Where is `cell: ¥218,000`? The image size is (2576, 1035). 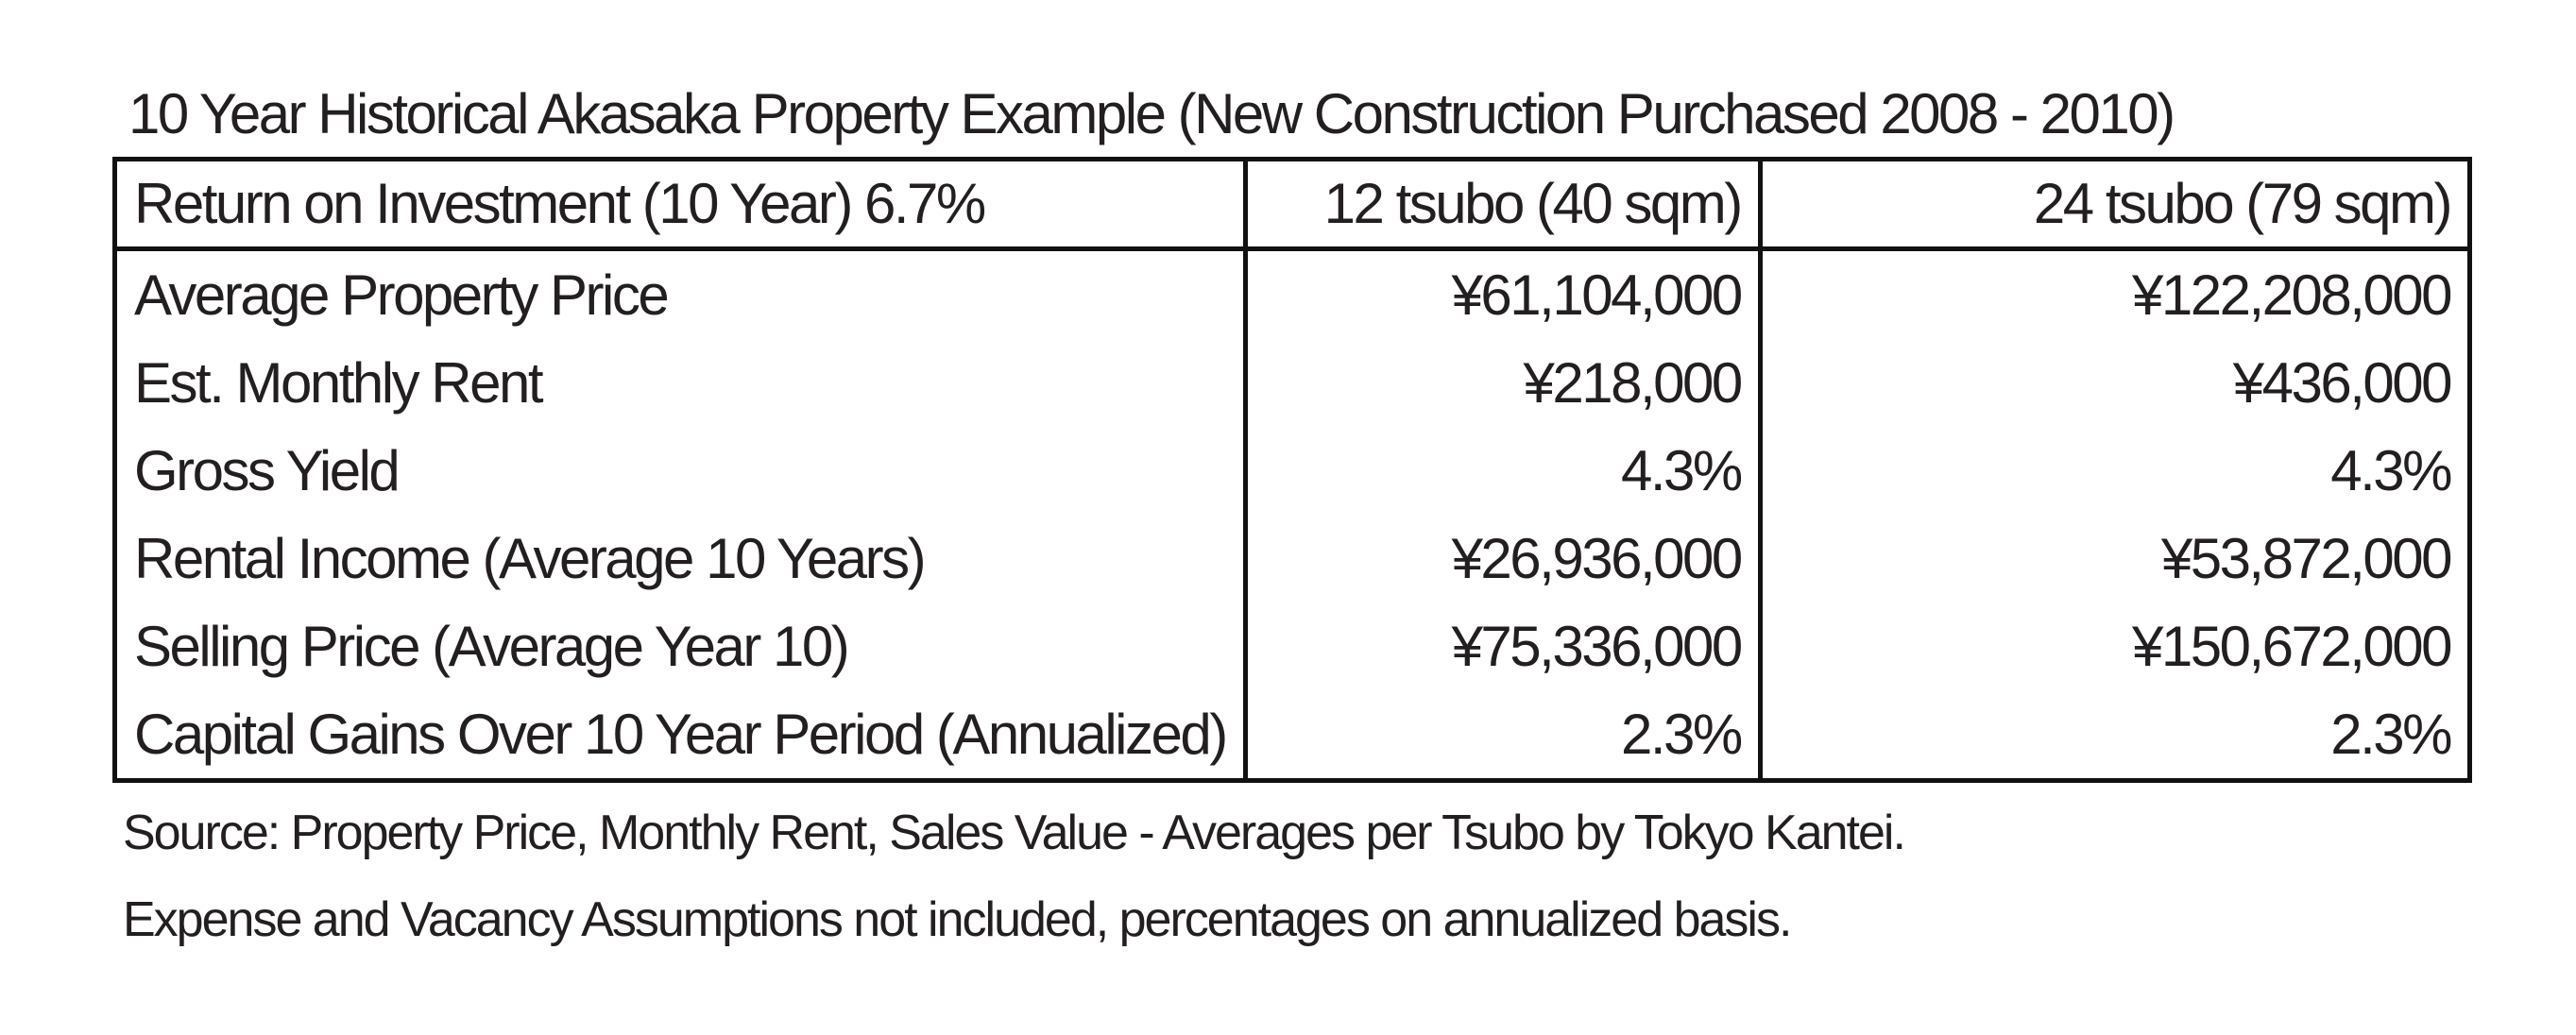
cell: ¥218,000 is located at coordinates (1502, 383).